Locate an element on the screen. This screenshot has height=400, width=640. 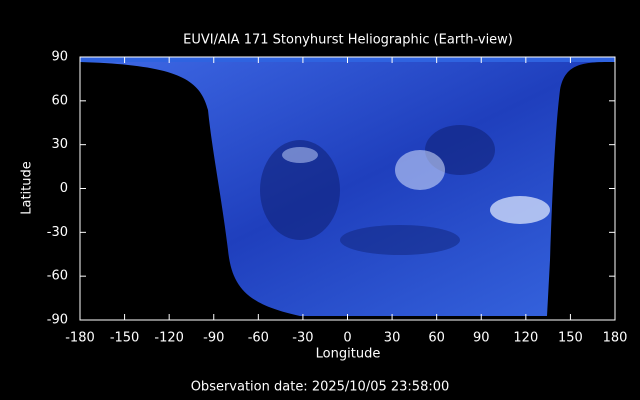
y-tick-label: -90 is located at coordinates (57, 320).